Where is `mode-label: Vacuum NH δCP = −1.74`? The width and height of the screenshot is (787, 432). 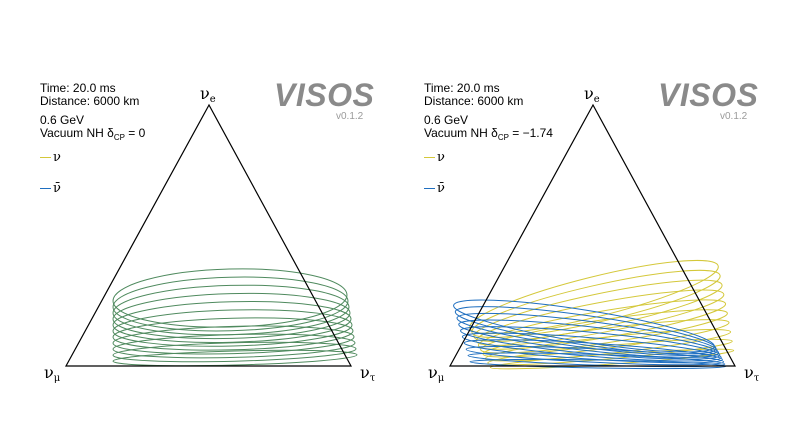
mode-label: Vacuum NH δCP = −1.74 is located at coordinates (488, 134).